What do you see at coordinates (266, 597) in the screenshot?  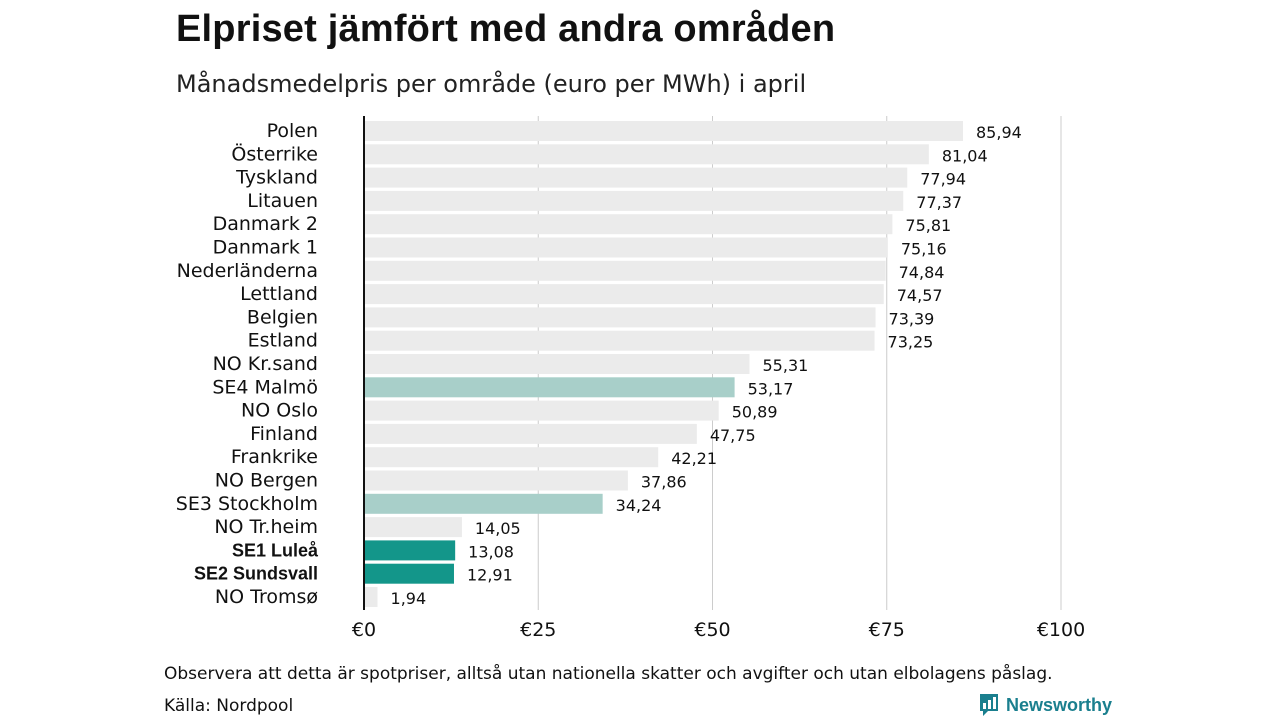 I see `category-label: NO Tromsø` at bounding box center [266, 597].